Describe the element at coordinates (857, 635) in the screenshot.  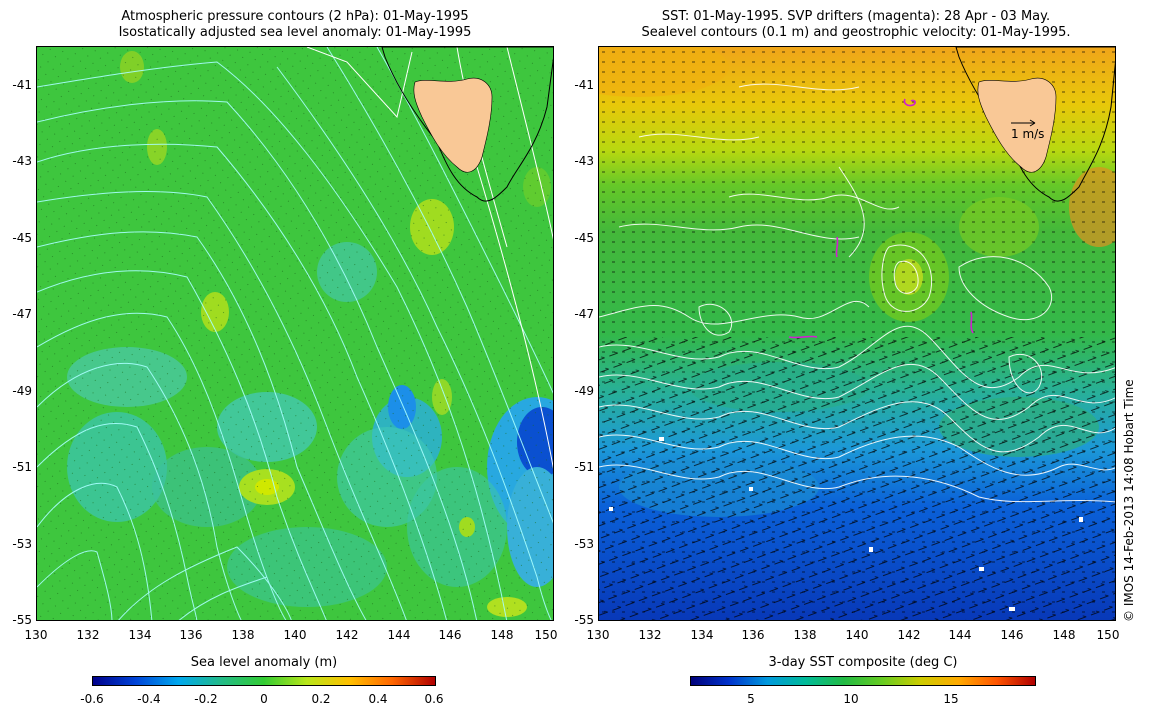
I see `right-x-tick: 140` at that location.